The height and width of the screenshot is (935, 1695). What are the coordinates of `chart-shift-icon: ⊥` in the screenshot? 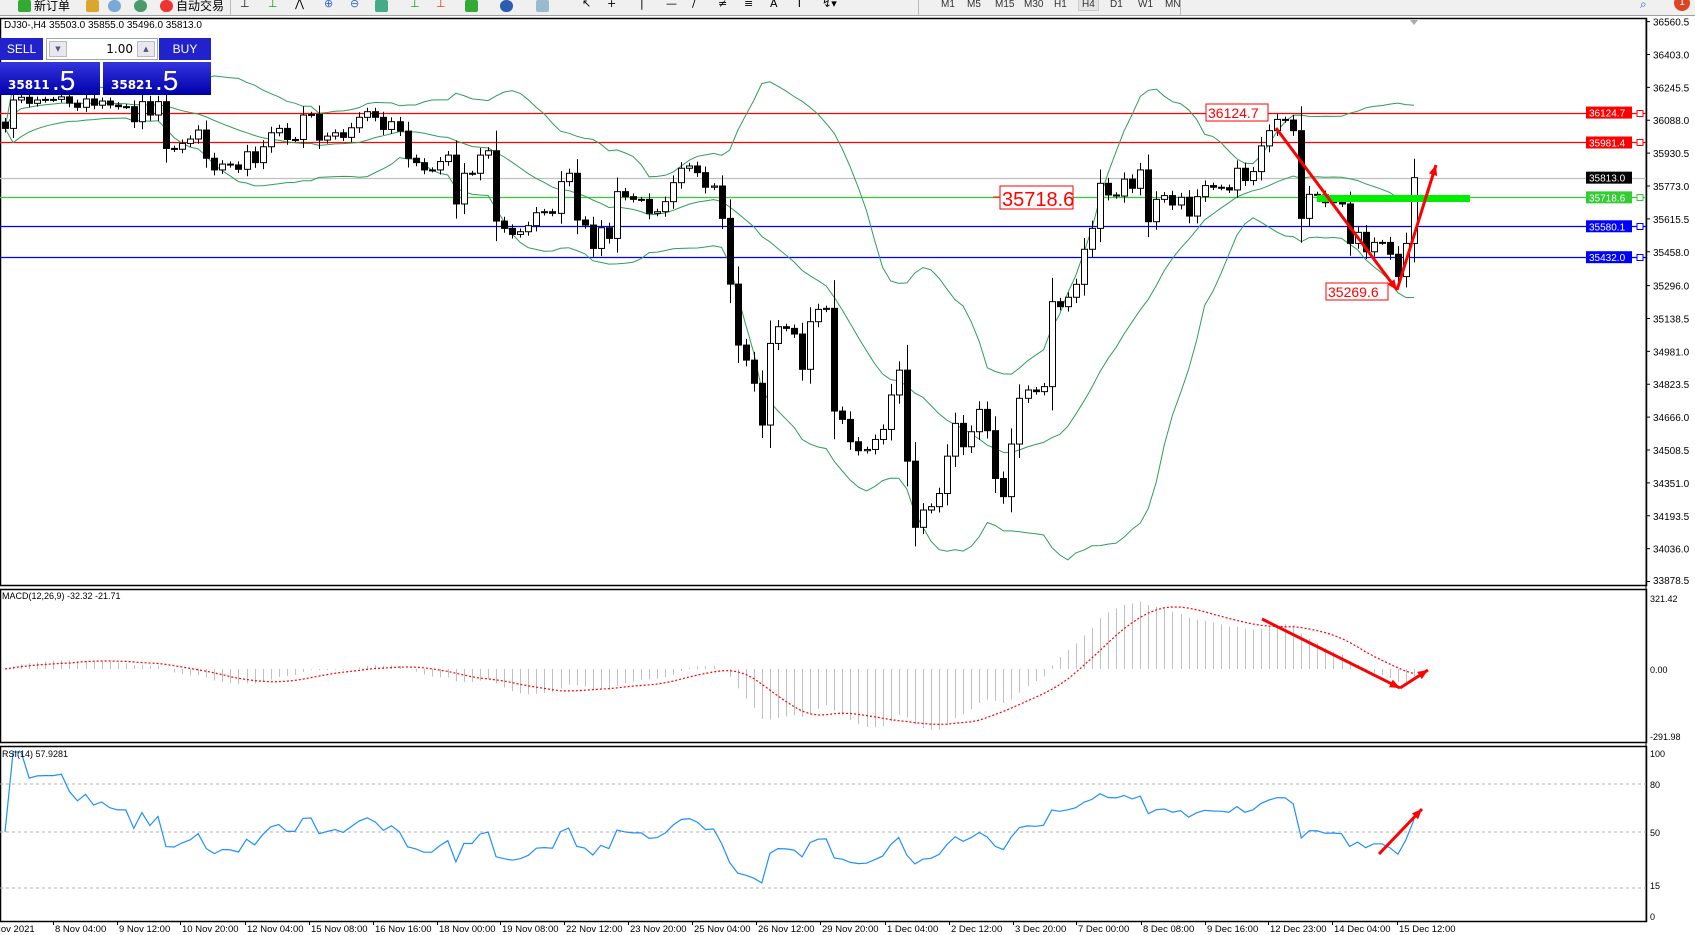 It's located at (441, 5).